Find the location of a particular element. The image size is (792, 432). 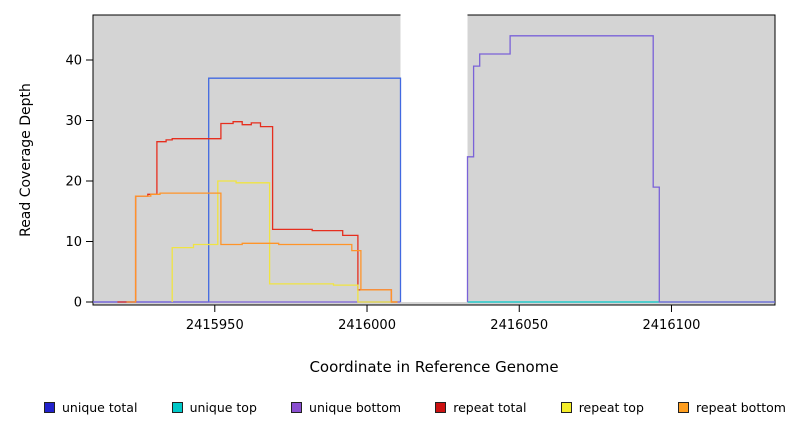

legend-label: repeat total is located at coordinates (490, 407).